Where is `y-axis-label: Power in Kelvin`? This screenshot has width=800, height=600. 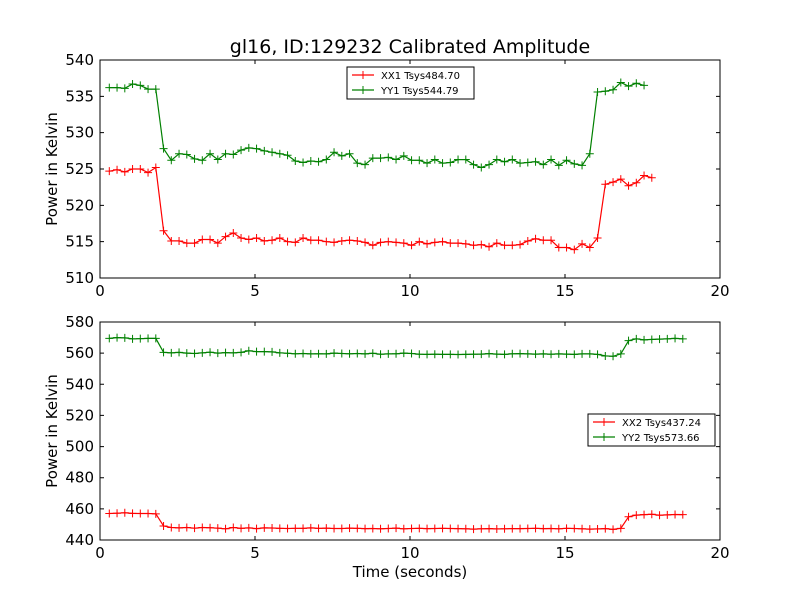 y-axis-label: Power in Kelvin is located at coordinates (52, 431).